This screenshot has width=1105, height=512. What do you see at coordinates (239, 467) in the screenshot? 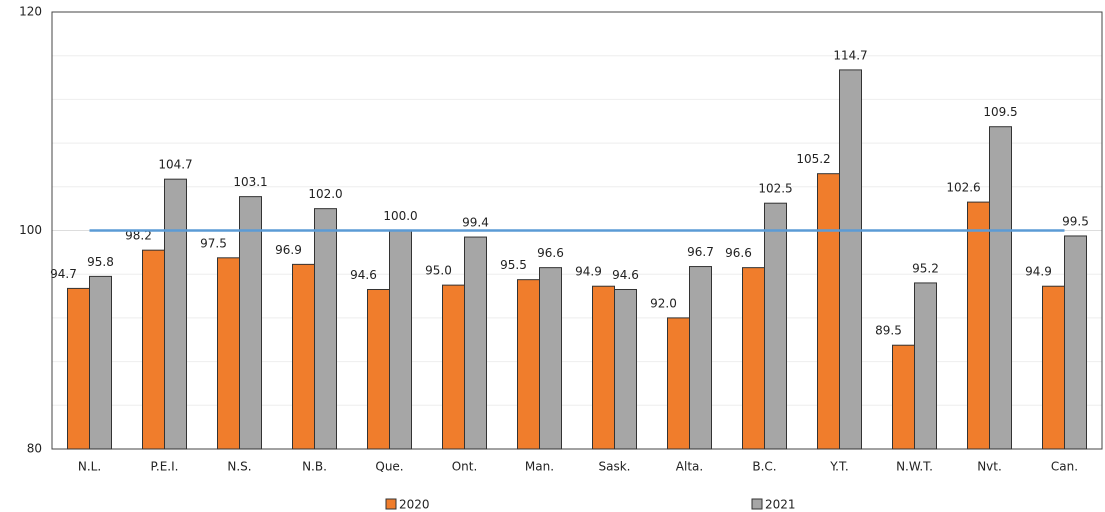
I see `x-tick-label: N.S.` at bounding box center [239, 467].